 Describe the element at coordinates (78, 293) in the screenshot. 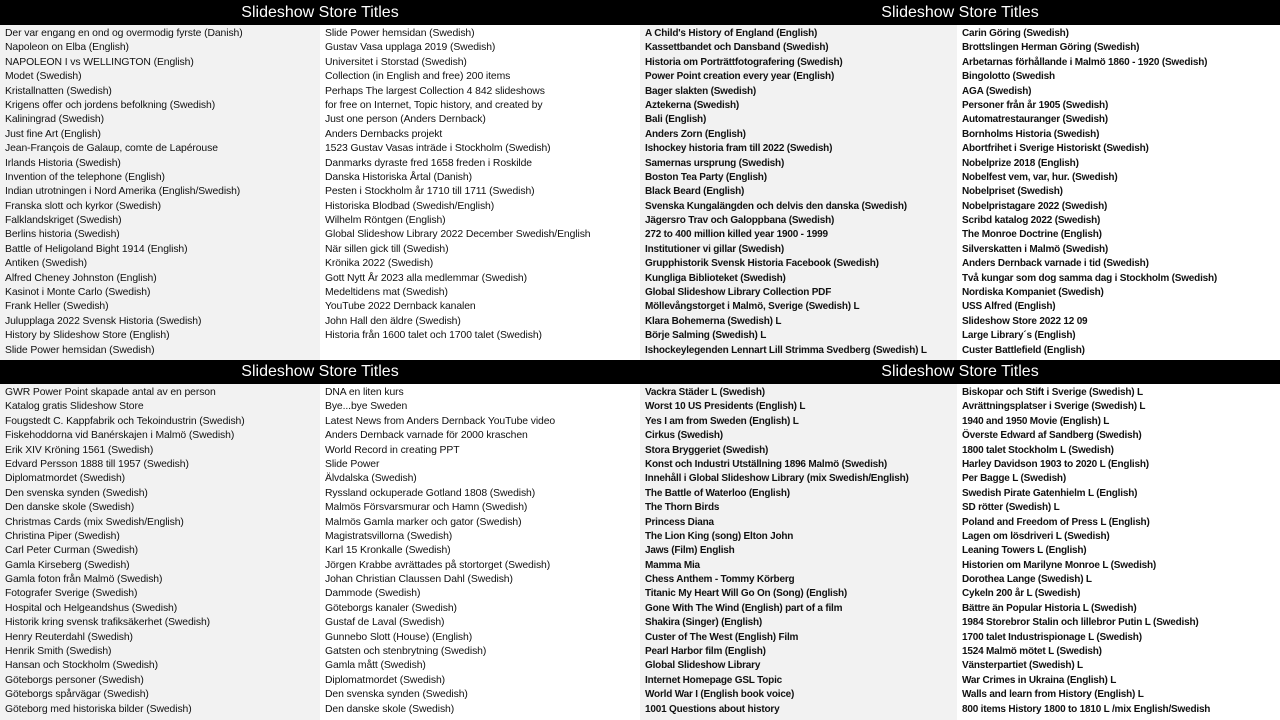

I see `list-item: Kasinot i Monte Carlo (Swedish)` at that location.